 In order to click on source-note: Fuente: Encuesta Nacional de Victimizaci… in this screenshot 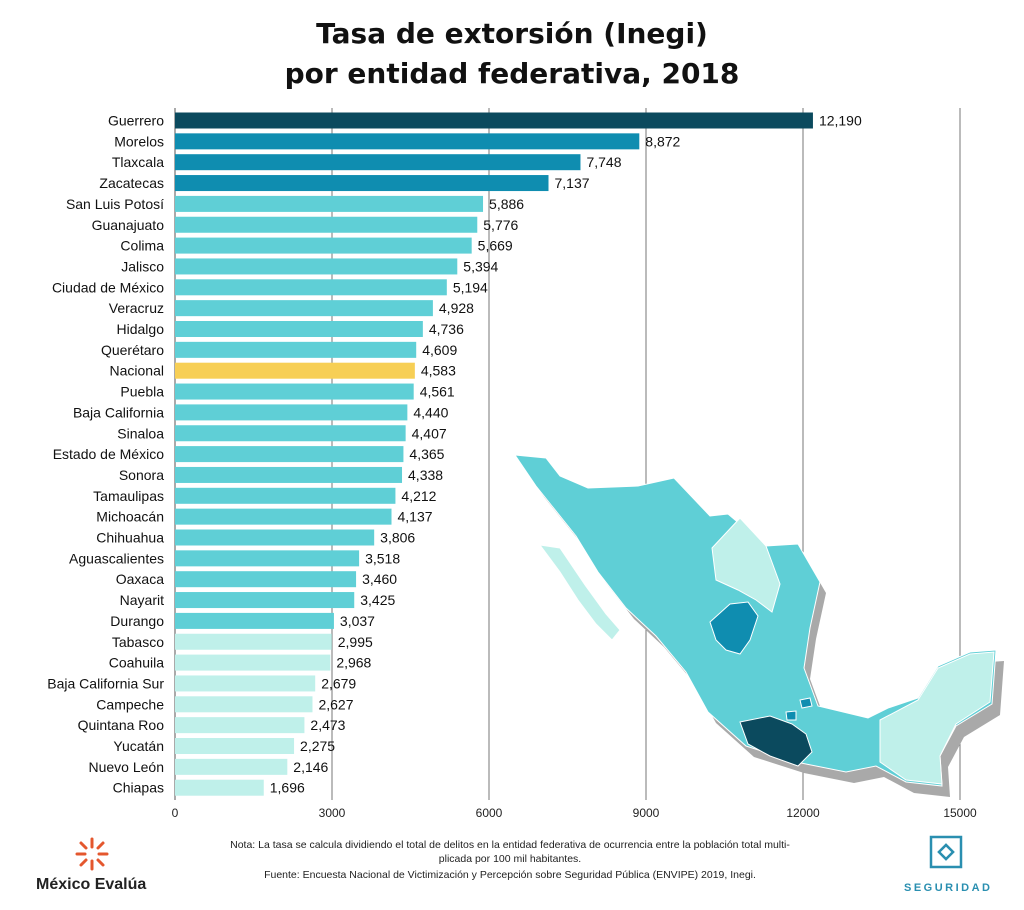, I will do `click(510, 875)`.